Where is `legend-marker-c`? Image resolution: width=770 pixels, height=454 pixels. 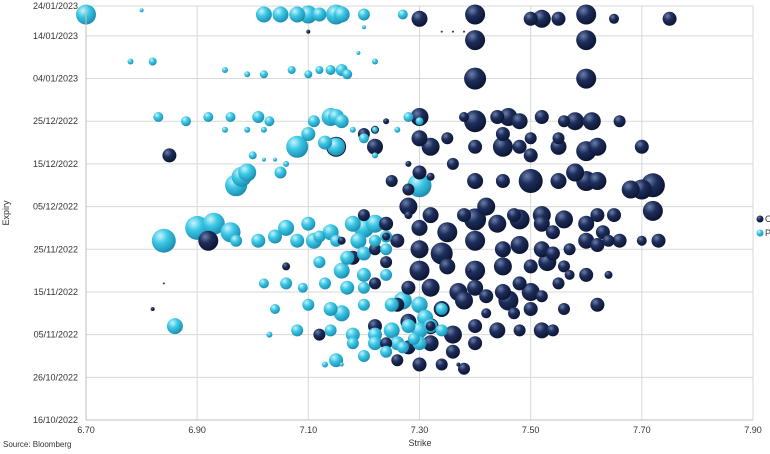
legend-marker-c is located at coordinates (760, 219).